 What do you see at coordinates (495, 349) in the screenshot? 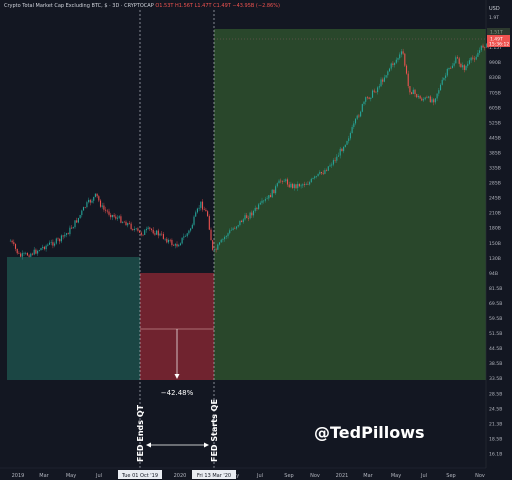
I see `y-tick-label: 44.5B` at bounding box center [495, 349].